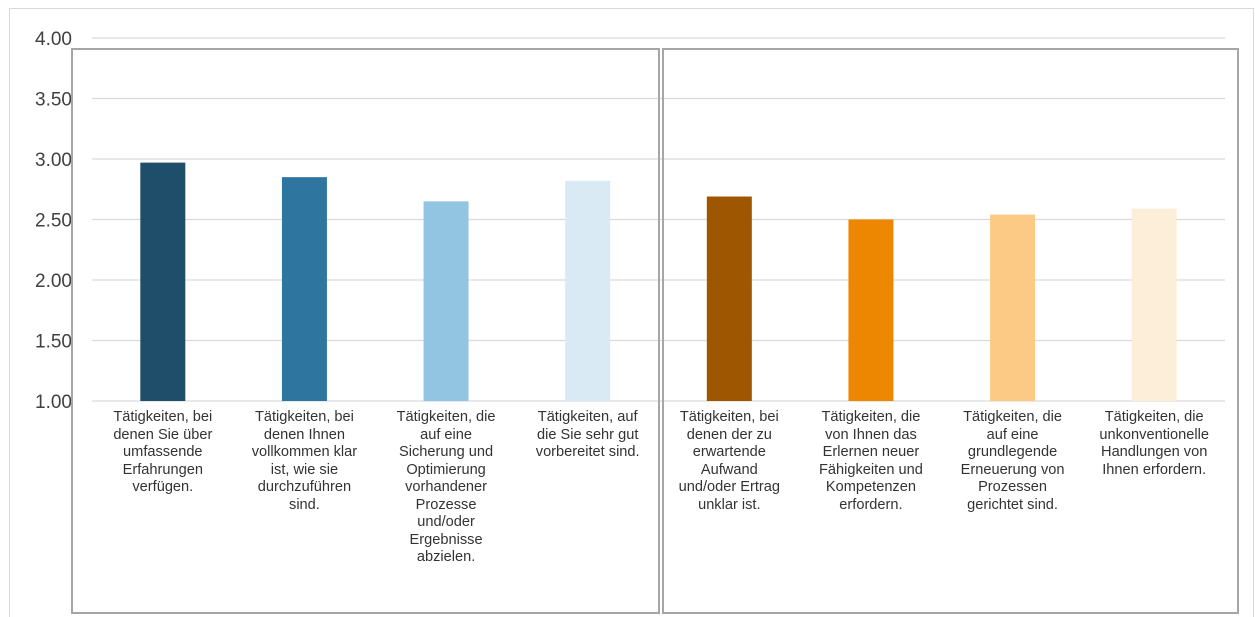 The width and height of the screenshot is (1255, 617). I want to click on y-tick-label: 2.50, so click(53, 221).